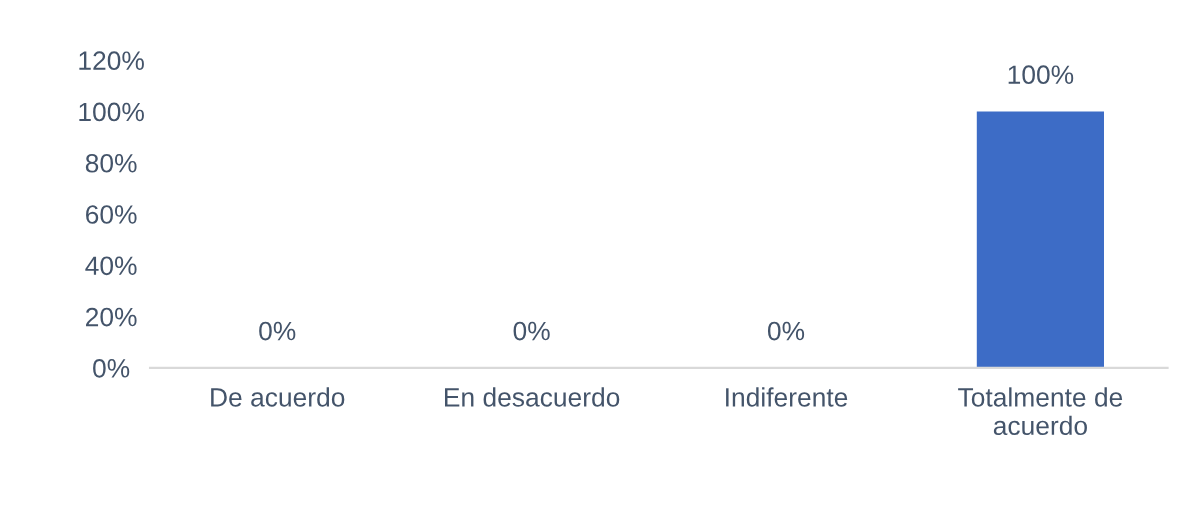 This screenshot has height=506, width=1200. What do you see at coordinates (787, 397) in the screenshot?
I see `x-tick-label: Indiferente` at bounding box center [787, 397].